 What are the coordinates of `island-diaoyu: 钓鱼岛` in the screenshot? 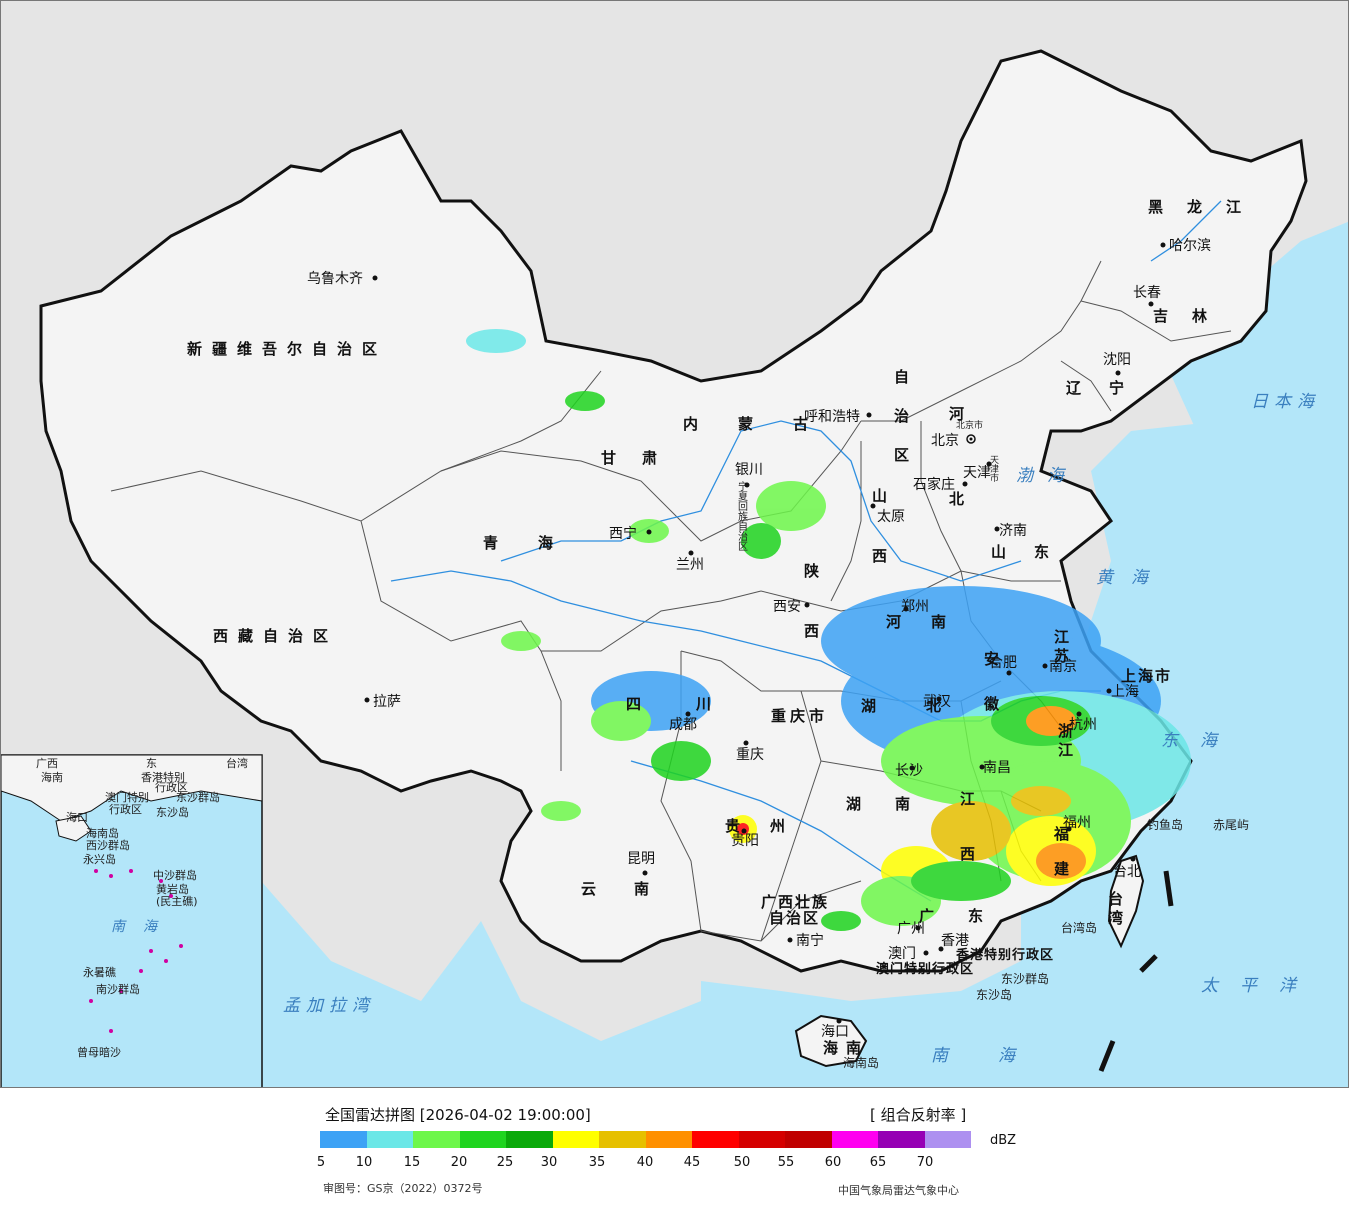 It's located at (1165, 824).